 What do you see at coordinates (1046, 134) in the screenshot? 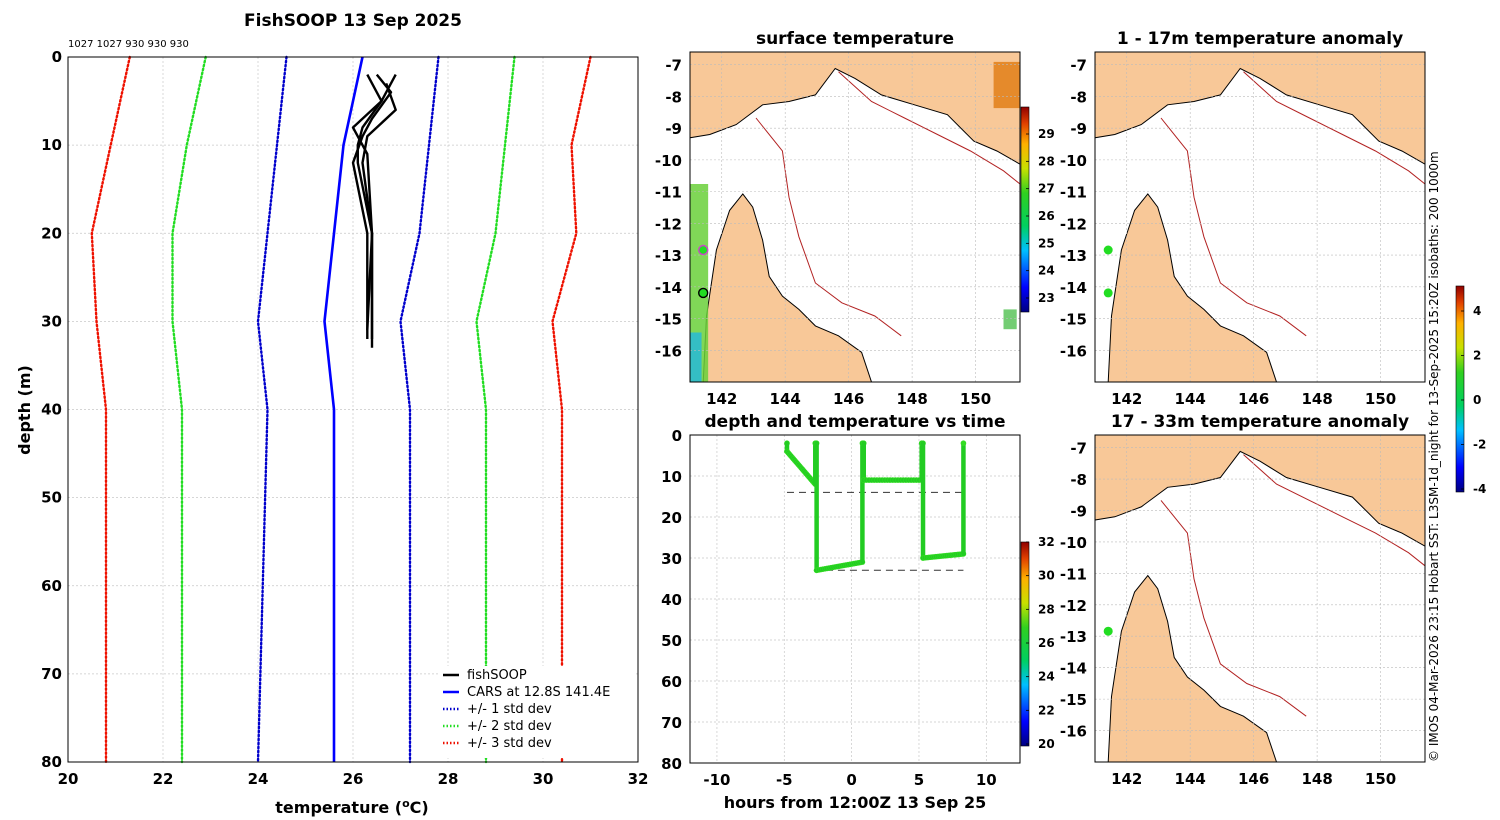
I see `colorbar-tick-label: 29` at bounding box center [1046, 134].